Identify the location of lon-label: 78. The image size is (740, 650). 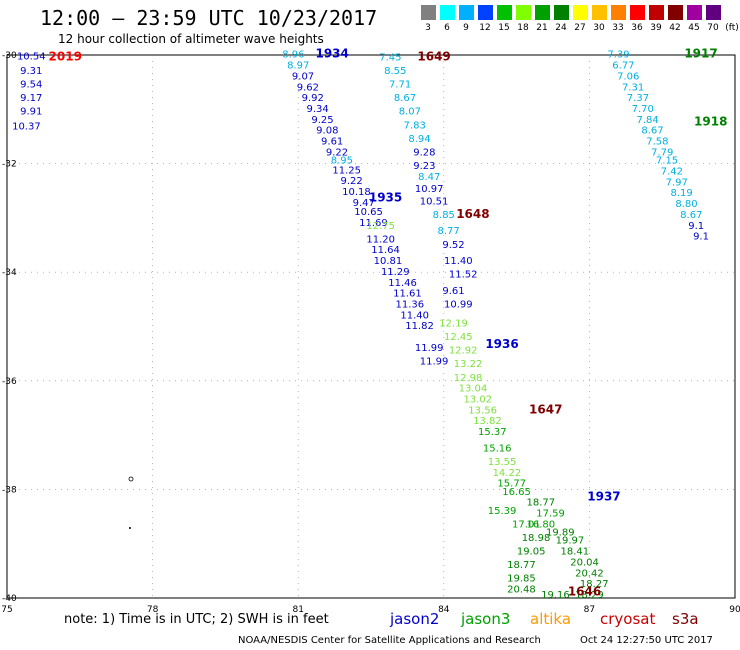
(153, 610).